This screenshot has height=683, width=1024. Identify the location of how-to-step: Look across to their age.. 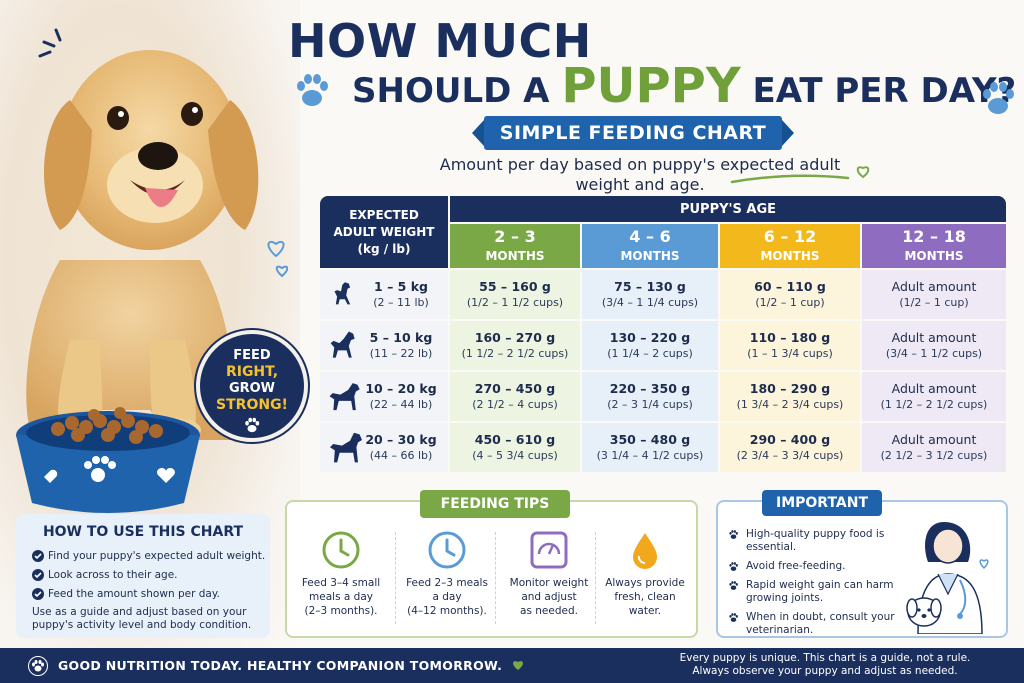
(105, 575).